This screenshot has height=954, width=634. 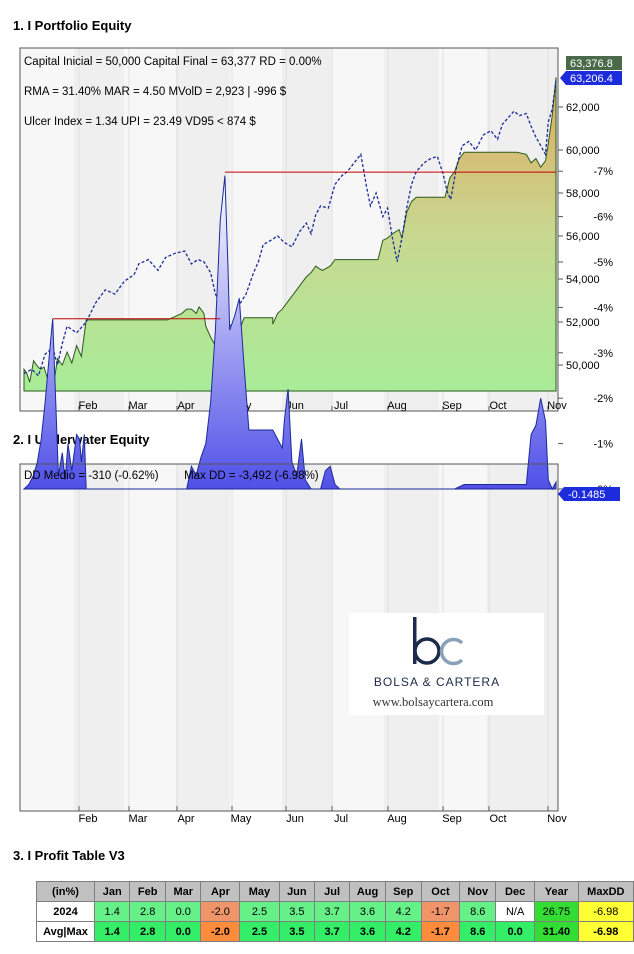 What do you see at coordinates (65, 891) in the screenshot?
I see `table-header-cell: (in%)` at bounding box center [65, 891].